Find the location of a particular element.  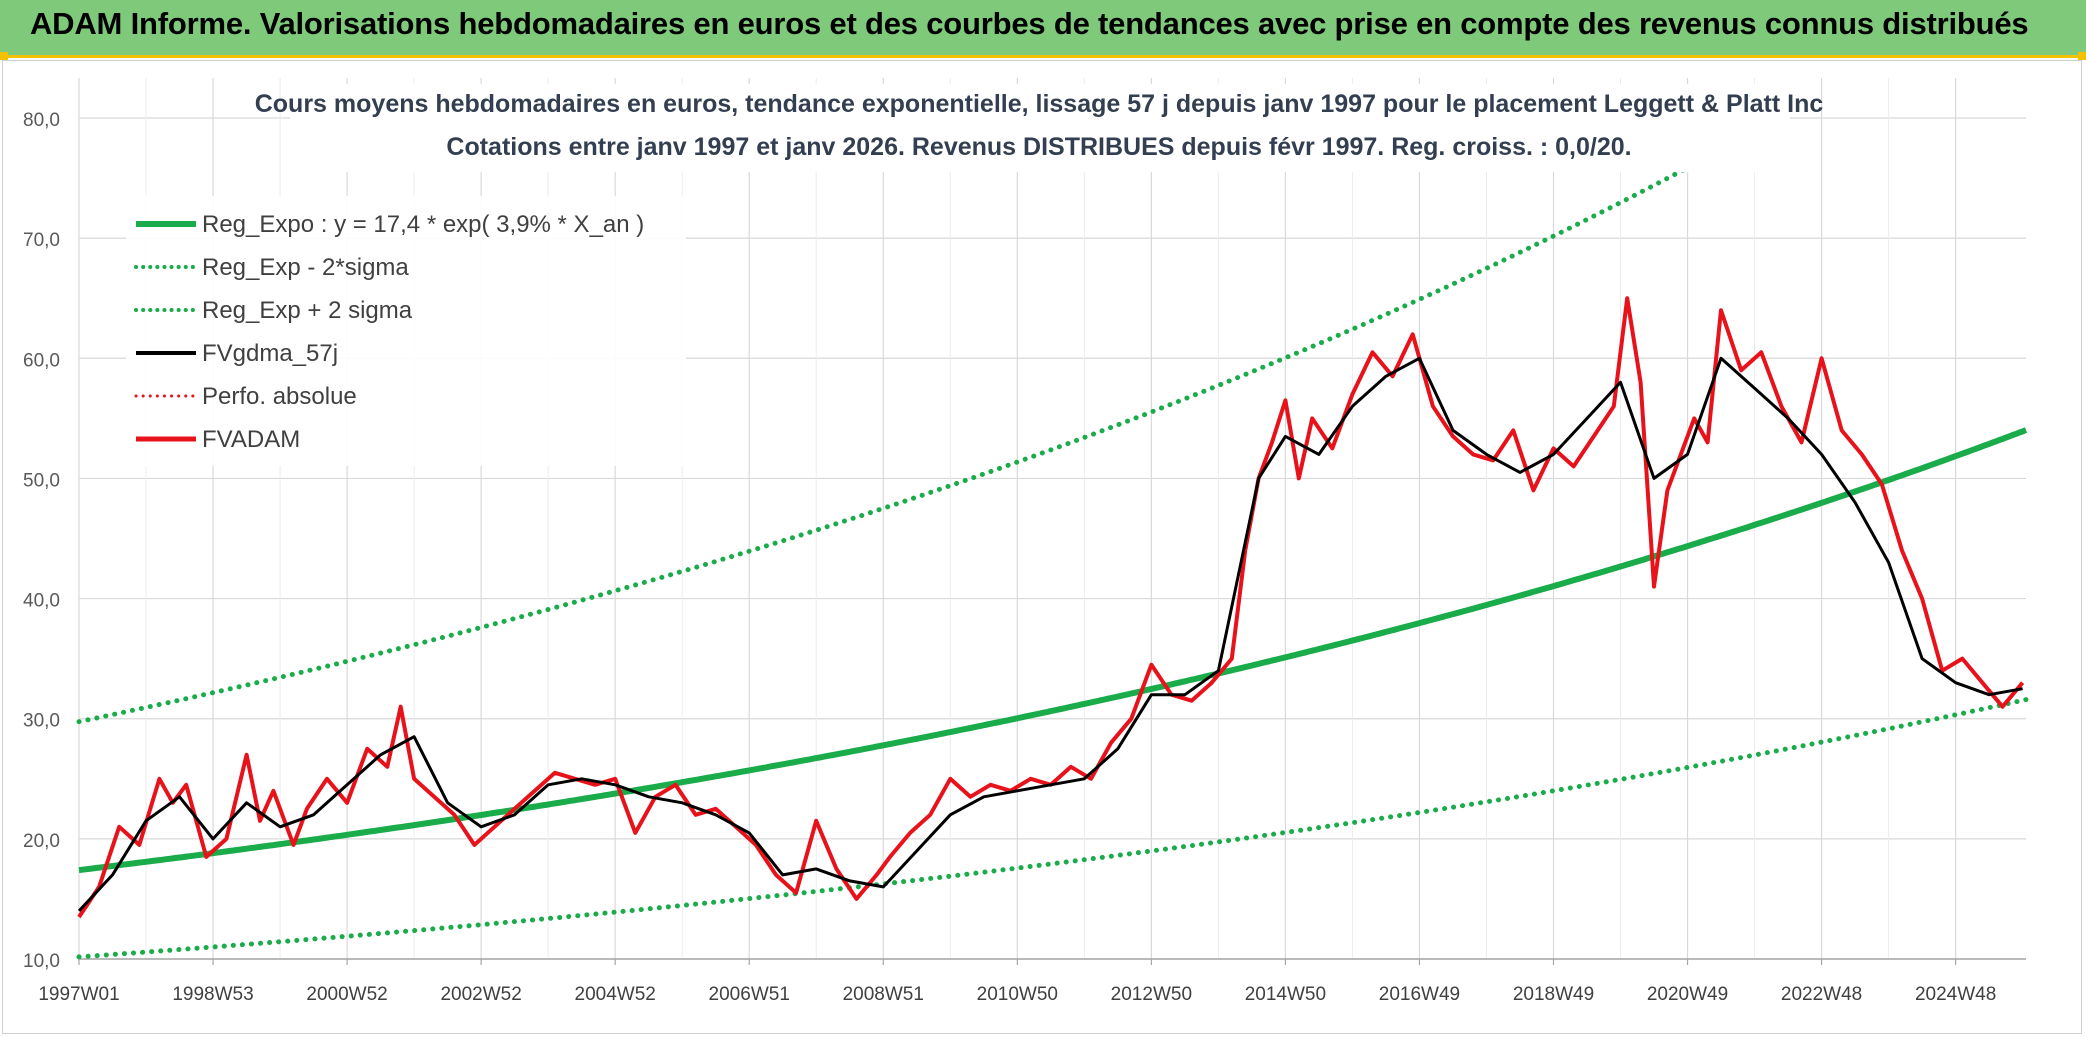

legend-label: FVgdma_57j is located at coordinates (270, 353).